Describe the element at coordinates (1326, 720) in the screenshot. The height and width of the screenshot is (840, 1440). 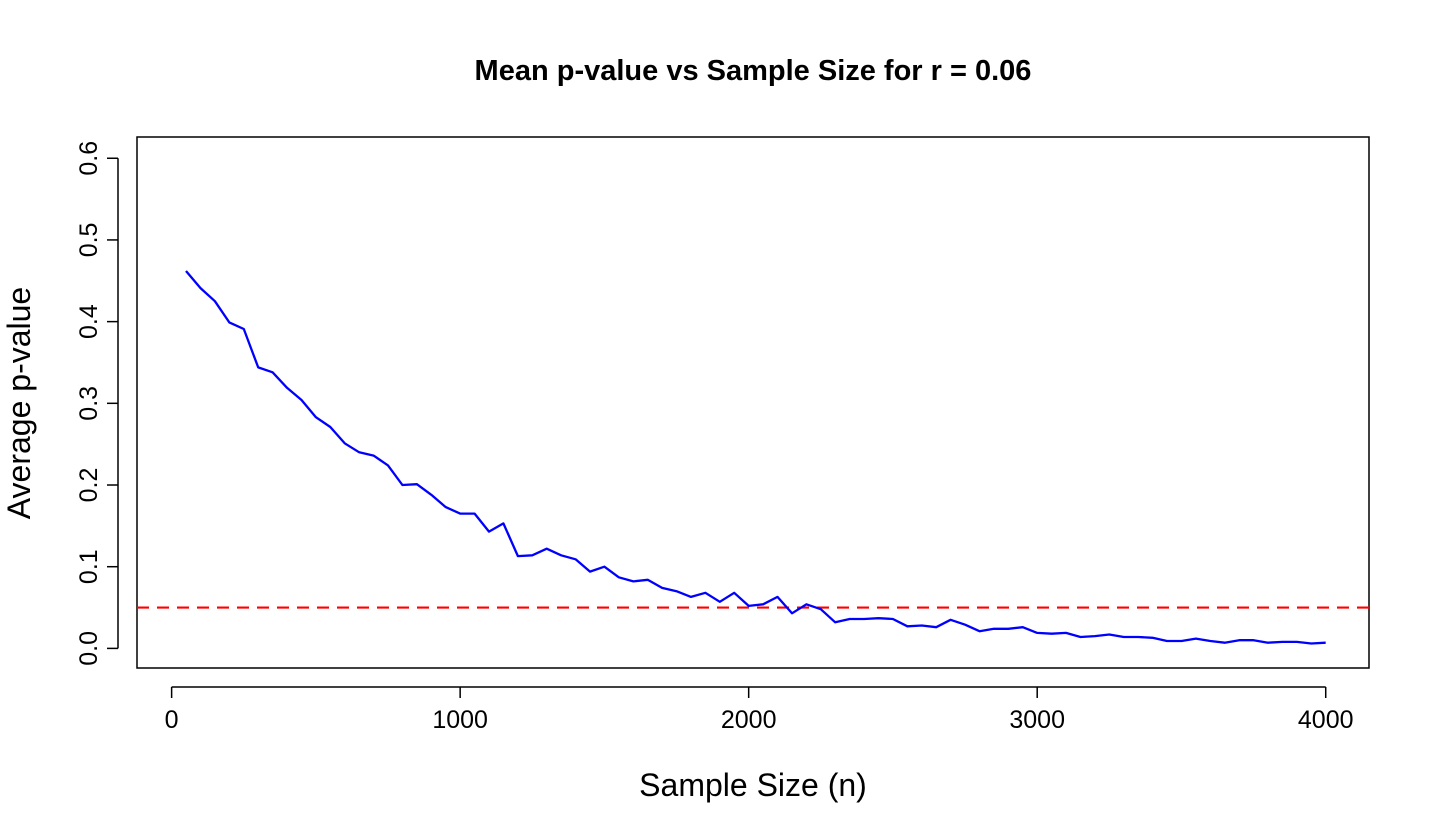
I see `x-tick-label: 4000` at that location.